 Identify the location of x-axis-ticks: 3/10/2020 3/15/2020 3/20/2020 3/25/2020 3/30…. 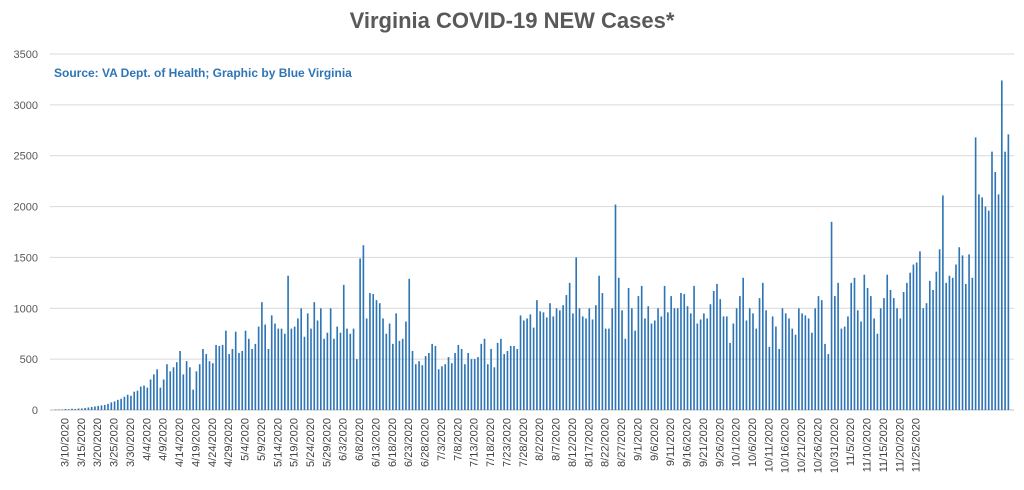
(490, 445).